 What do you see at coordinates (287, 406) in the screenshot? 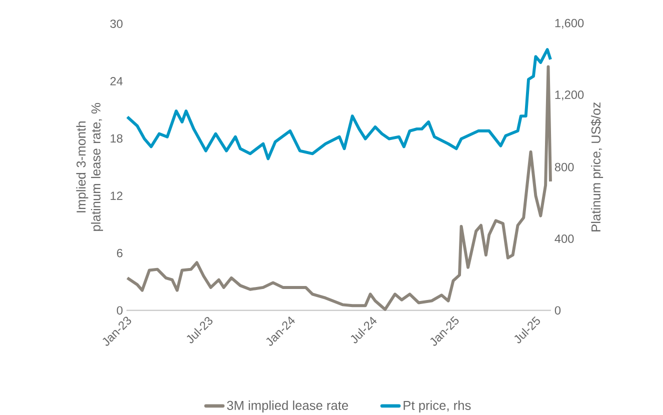
I see `legend-label: 3M implied lease rate` at bounding box center [287, 406].